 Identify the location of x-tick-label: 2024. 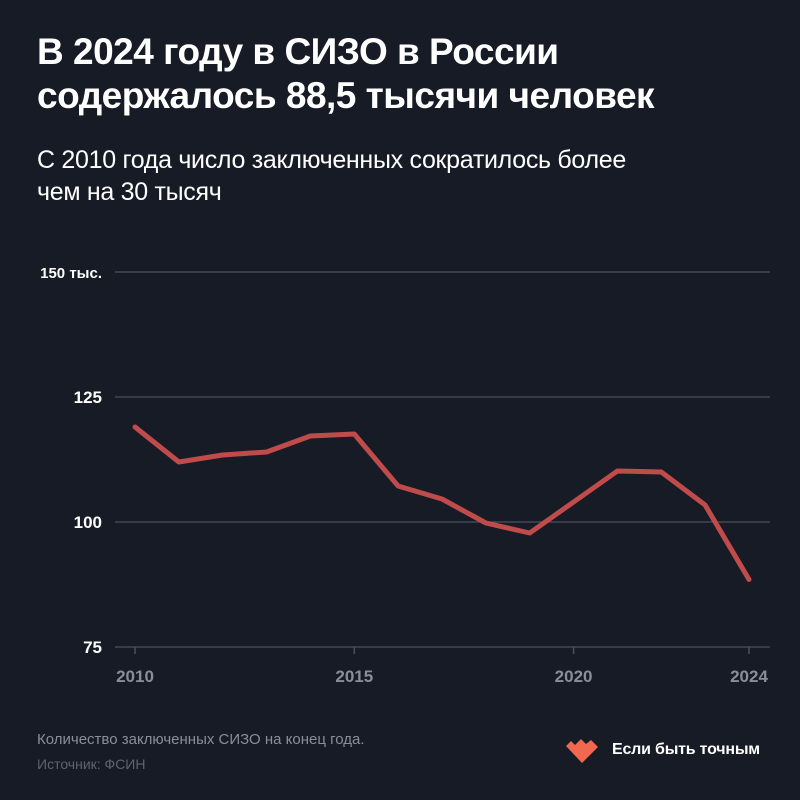
(749, 676).